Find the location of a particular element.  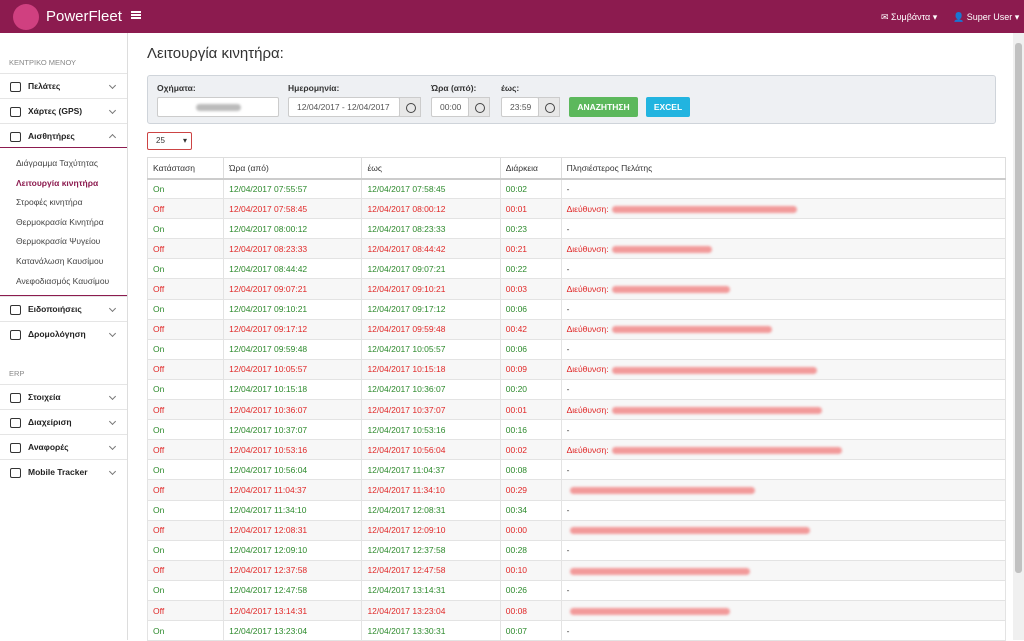

from-input: 00:00 is located at coordinates (450, 107).